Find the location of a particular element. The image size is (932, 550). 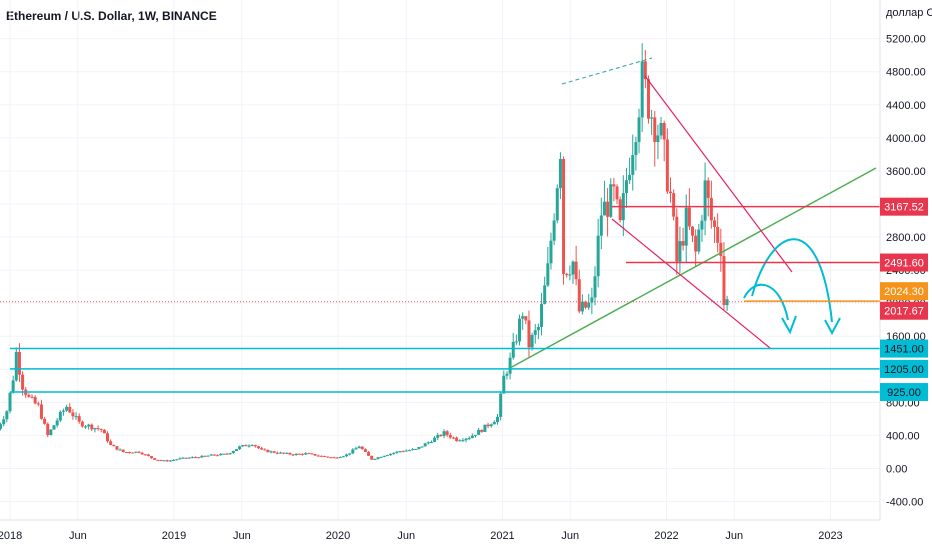

x-tick-label: 2022 is located at coordinates (666, 536).